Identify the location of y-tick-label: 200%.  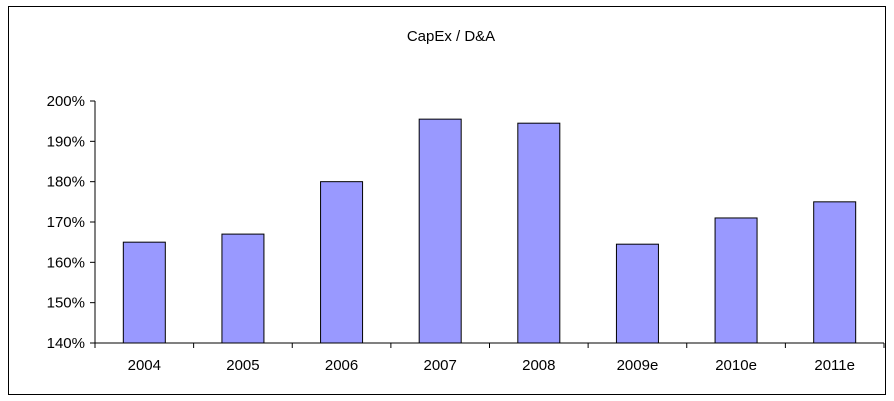
(66, 101).